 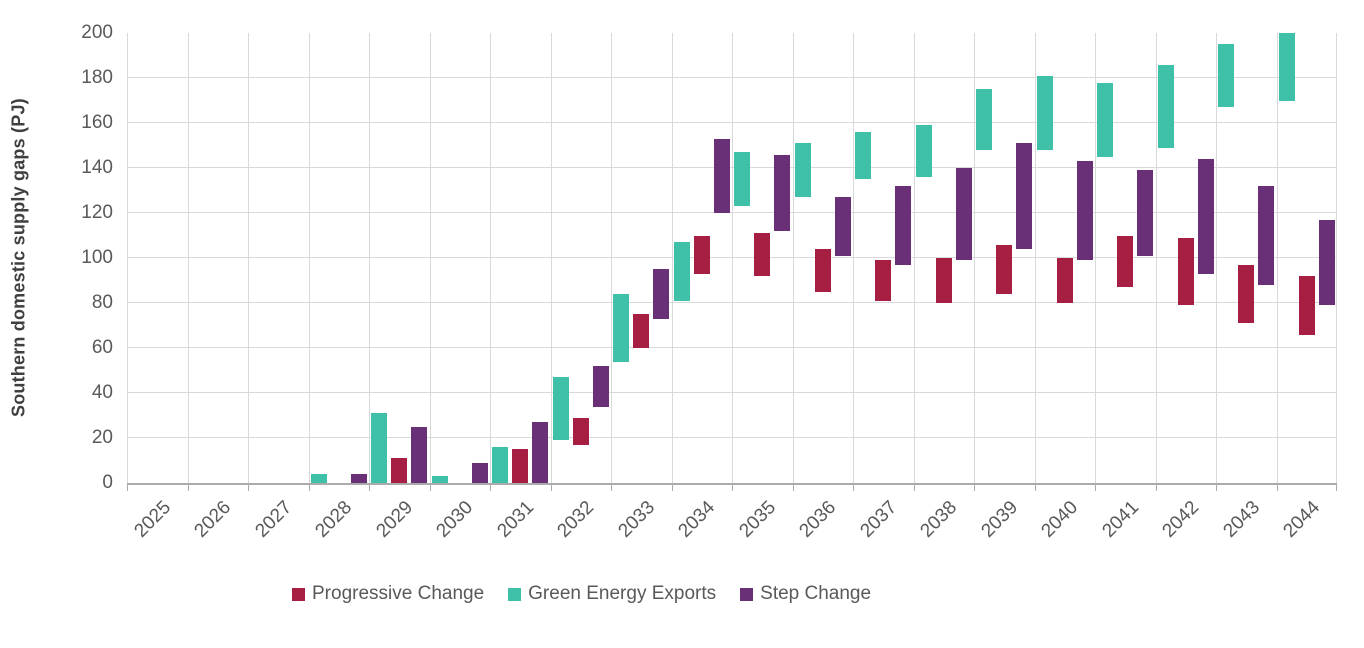 I want to click on y-tick-label: 20, so click(x=102, y=437).